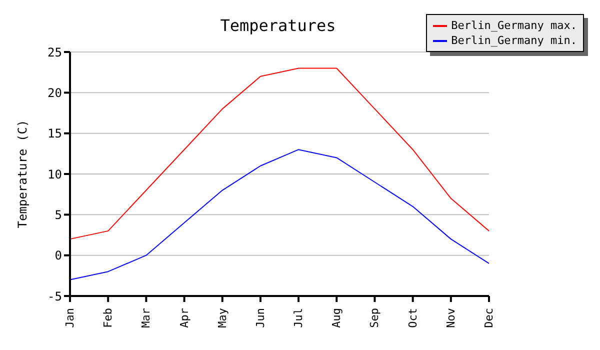  Describe the element at coordinates (260, 318) in the screenshot. I see `x-tick-label: Jun` at that location.